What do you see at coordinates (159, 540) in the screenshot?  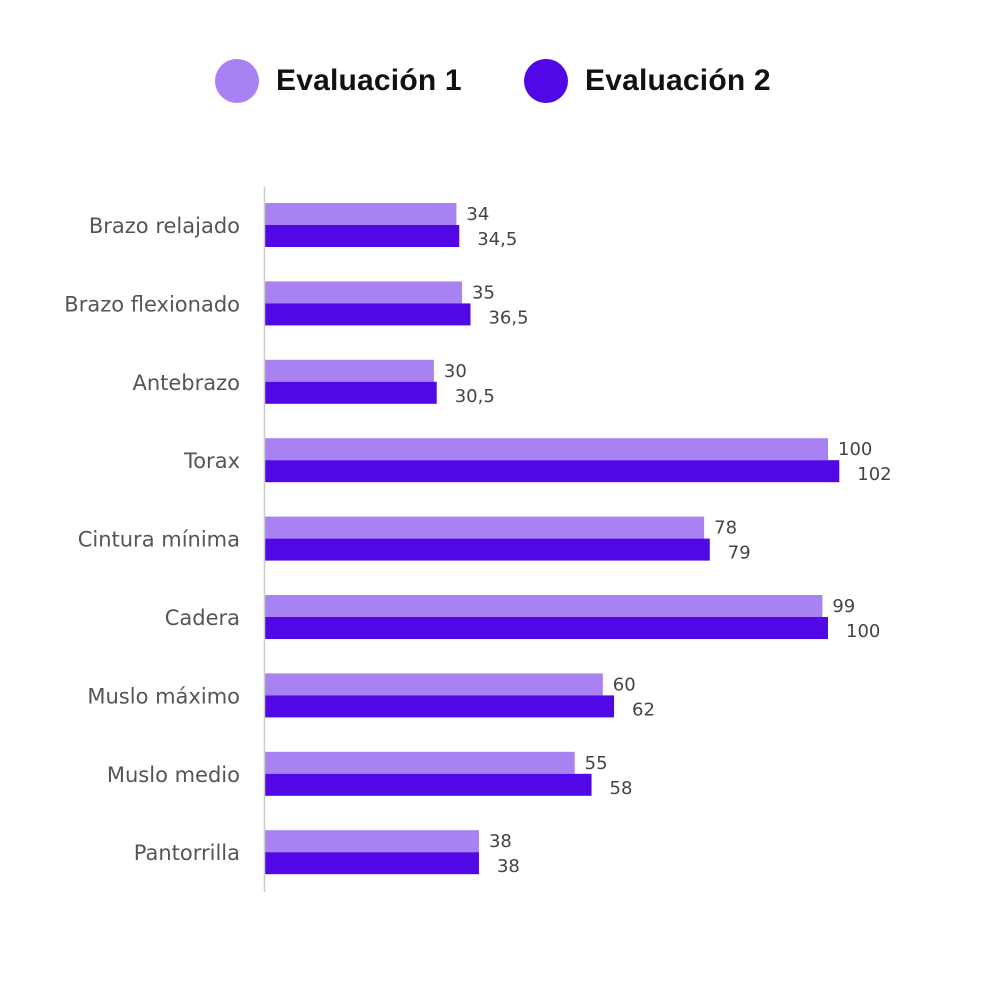 I see `category-label-cintura-minima: Cintura mínima` at bounding box center [159, 540].